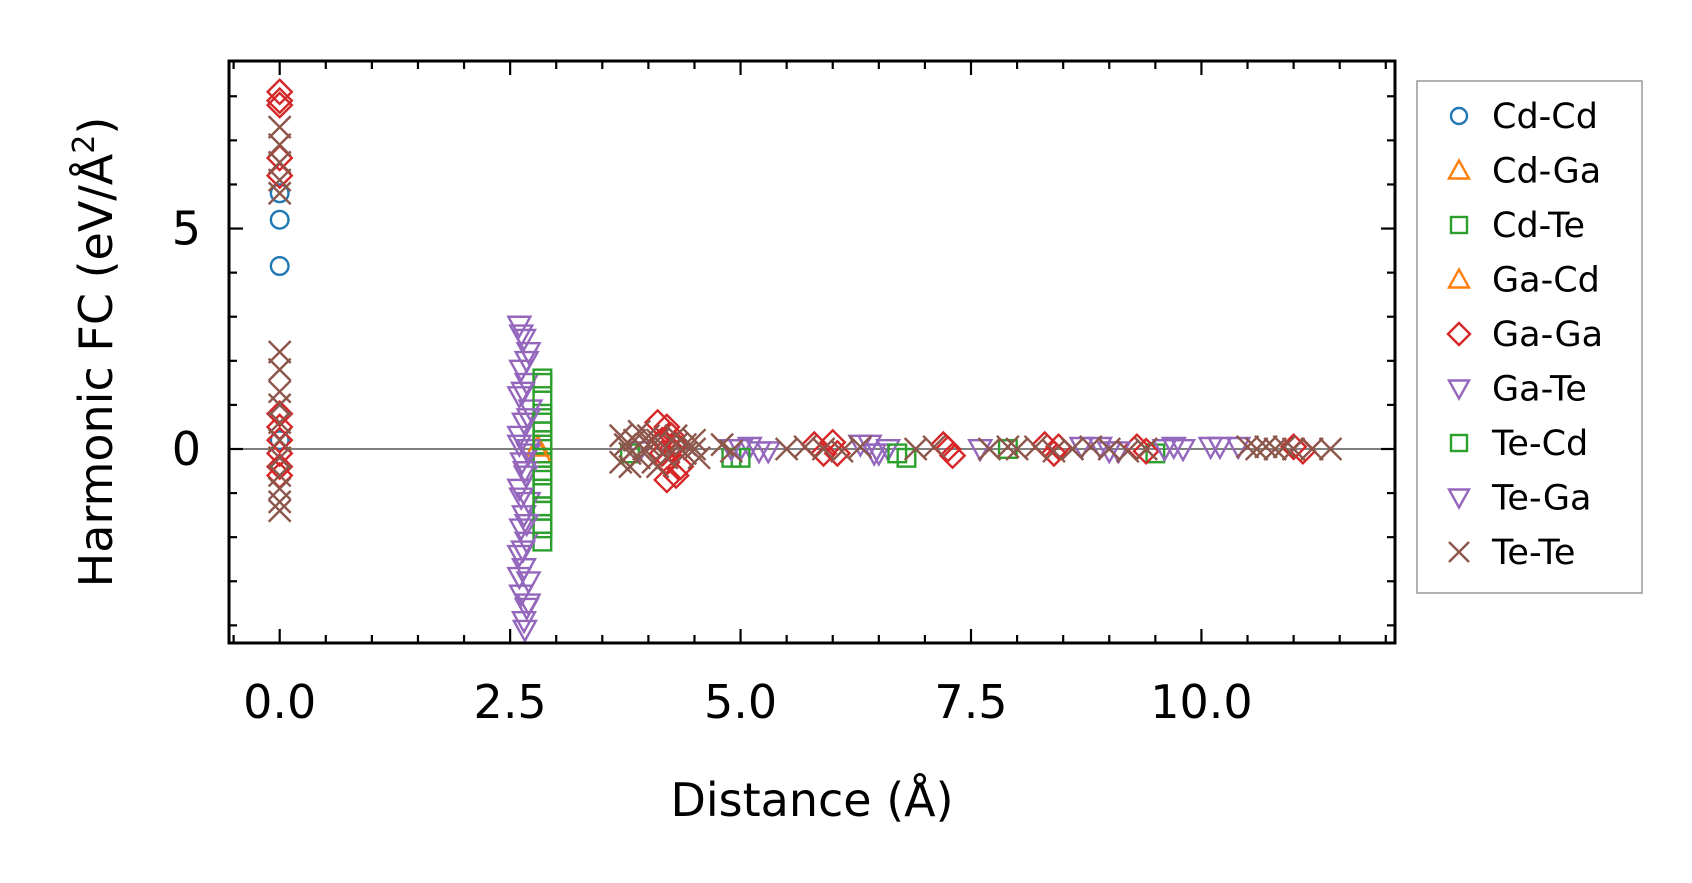  I want to click on x-tick-label: 7.5, so click(970, 702).